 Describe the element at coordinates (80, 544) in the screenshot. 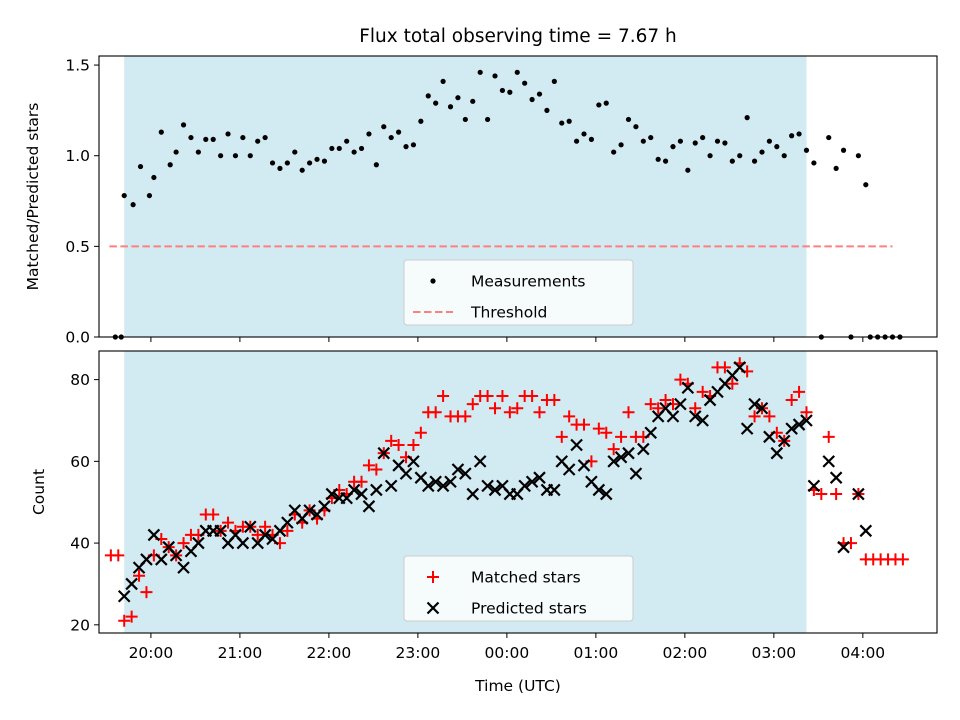

I see `y-tick-label: 40` at that location.